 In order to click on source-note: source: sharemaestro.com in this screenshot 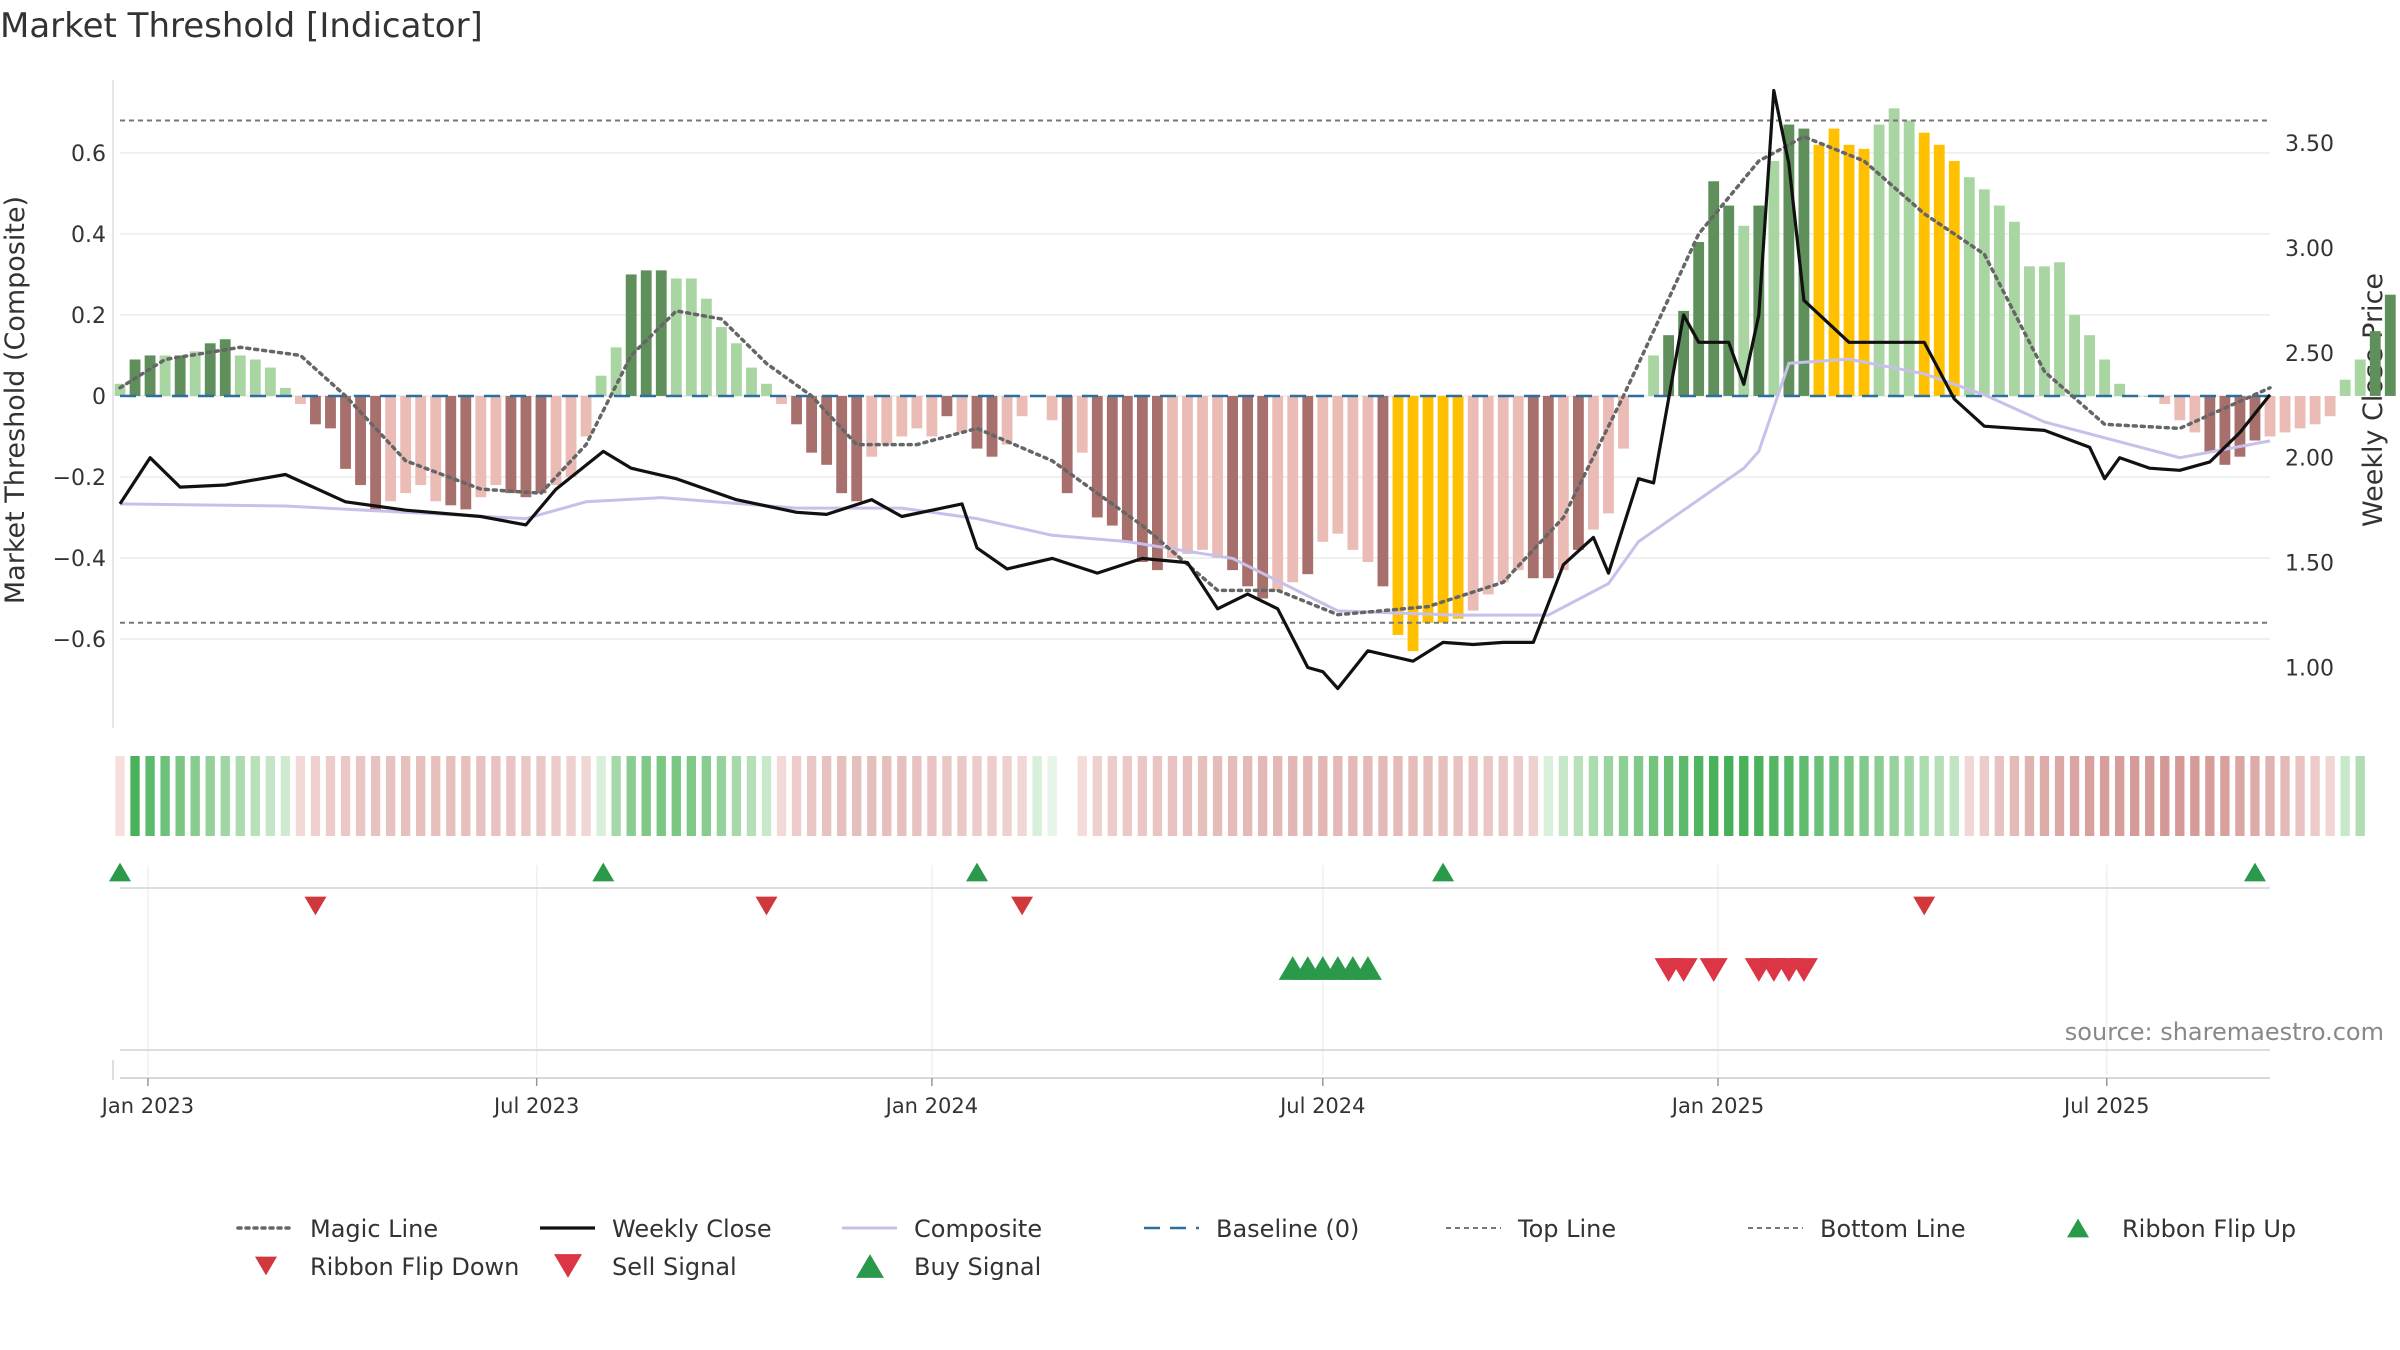, I will do `click(2224, 1032)`.